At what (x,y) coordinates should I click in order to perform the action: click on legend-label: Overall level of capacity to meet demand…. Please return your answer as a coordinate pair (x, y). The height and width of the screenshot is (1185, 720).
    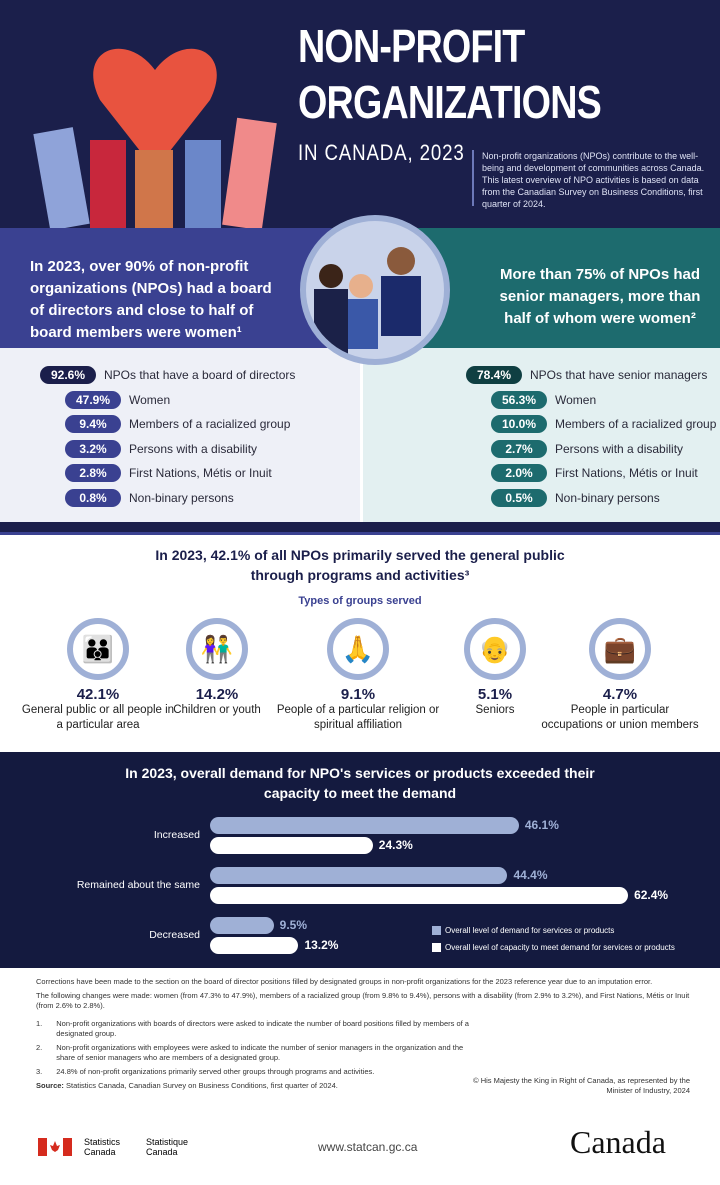
    Looking at the image, I should click on (560, 947).